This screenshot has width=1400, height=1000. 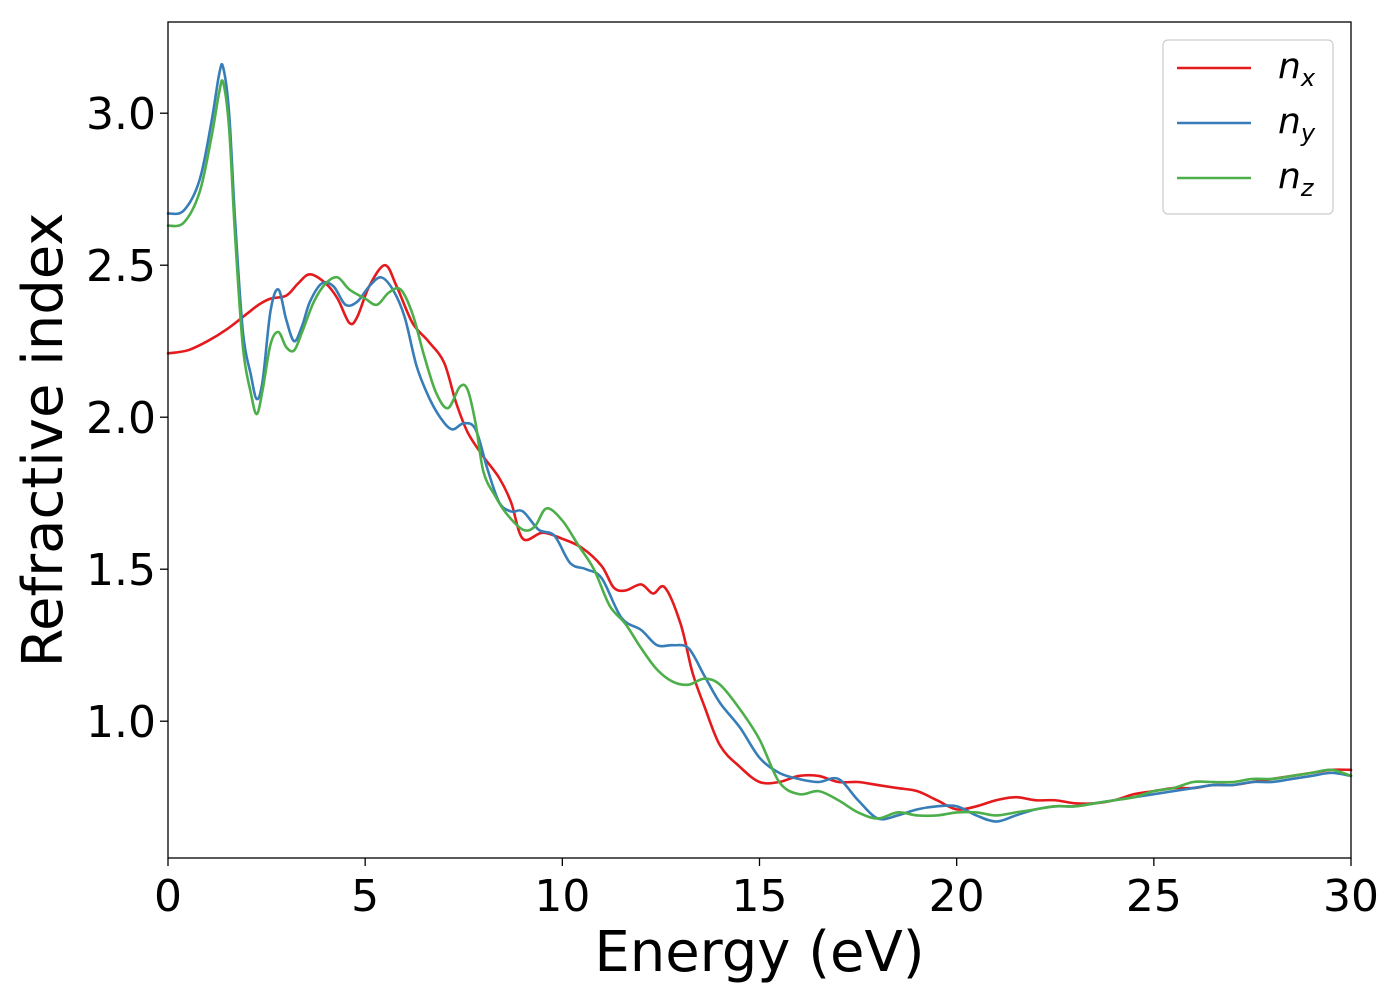 I want to click on x-tick-label: 15, so click(x=760, y=896).